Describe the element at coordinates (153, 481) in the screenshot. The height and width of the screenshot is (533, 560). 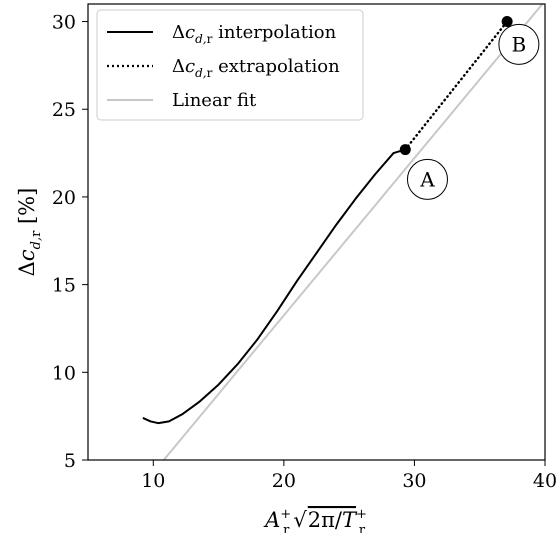
I see `x-tick-label: 10` at that location.